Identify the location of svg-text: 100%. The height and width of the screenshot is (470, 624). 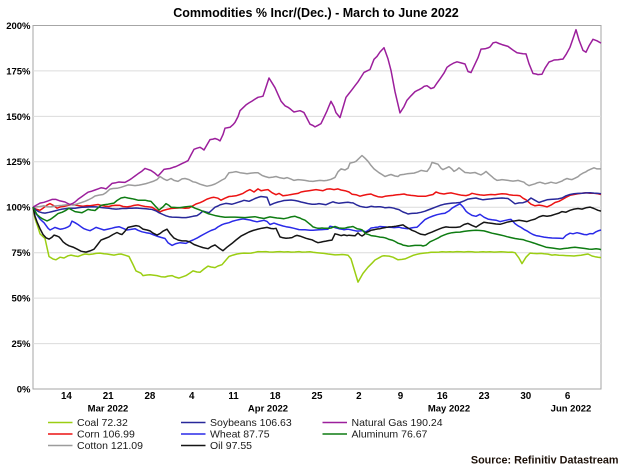
(18, 208).